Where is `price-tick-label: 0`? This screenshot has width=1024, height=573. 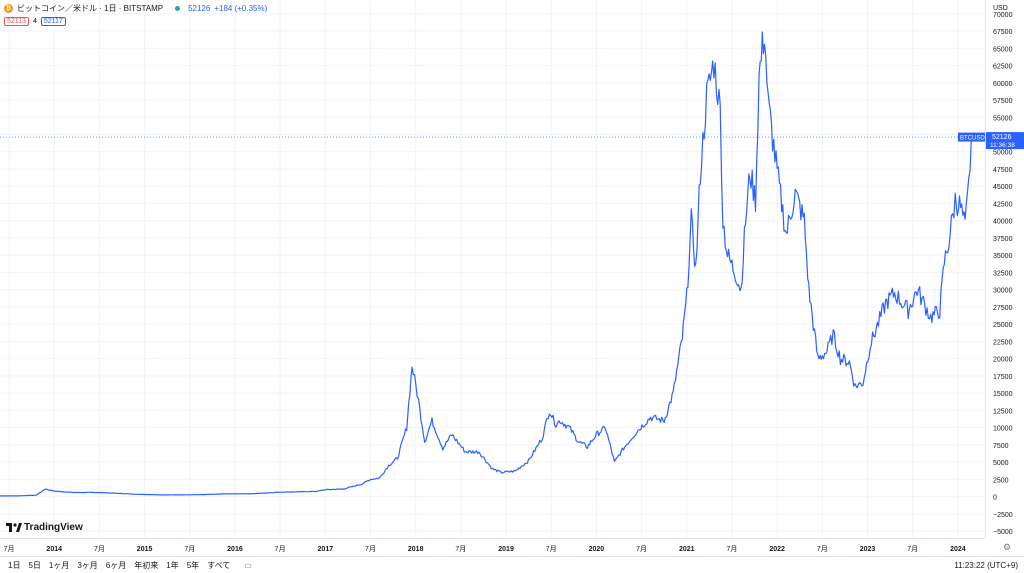 price-tick-label: 0 is located at coordinates (995, 498).